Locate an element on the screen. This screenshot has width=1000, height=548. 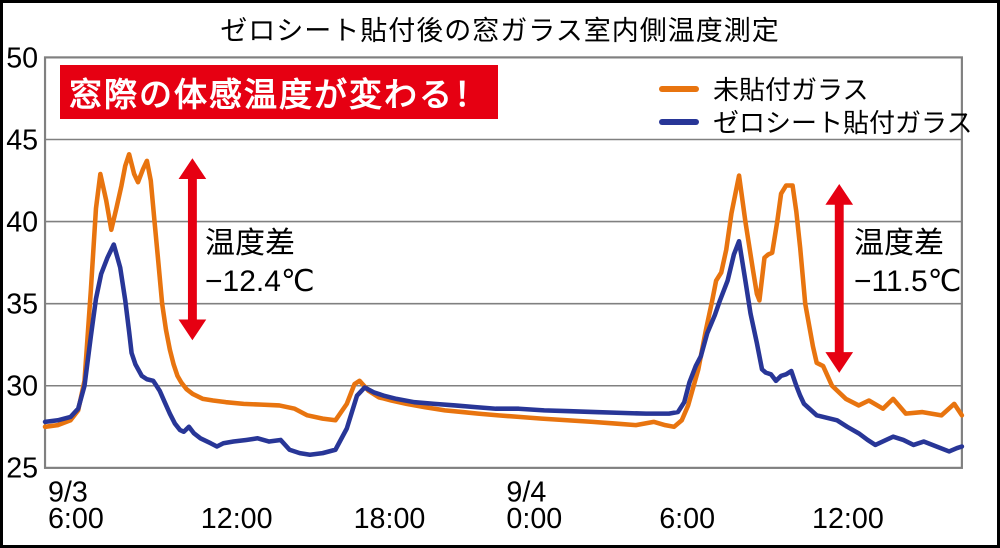
legend-label-treated: ゼロシート貼付ガラス is located at coordinates (843, 123).